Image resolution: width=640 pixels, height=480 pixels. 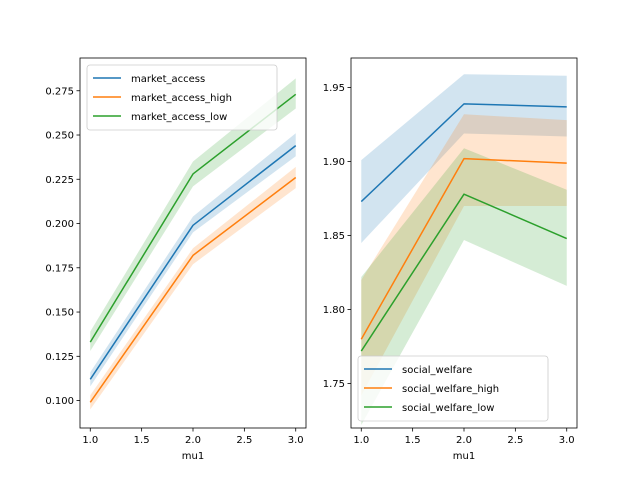 What do you see at coordinates (59, 357) in the screenshot?
I see `y-tick-label: 0.125` at bounding box center [59, 357].